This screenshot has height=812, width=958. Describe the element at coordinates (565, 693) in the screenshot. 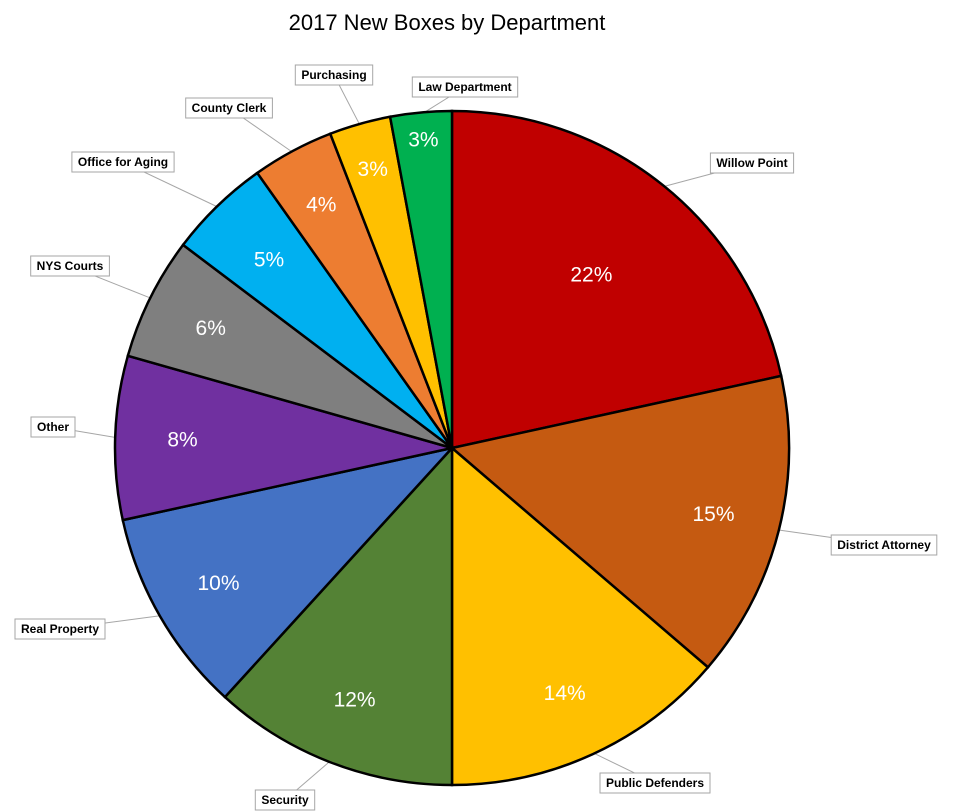

I see `percent-label-public-defenders: 14%` at that location.